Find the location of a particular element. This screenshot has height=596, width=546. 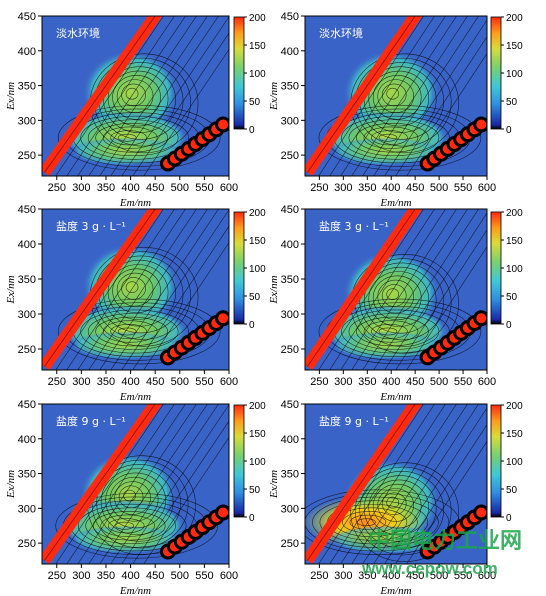

y-tick-label: 300 is located at coordinates (290, 315).